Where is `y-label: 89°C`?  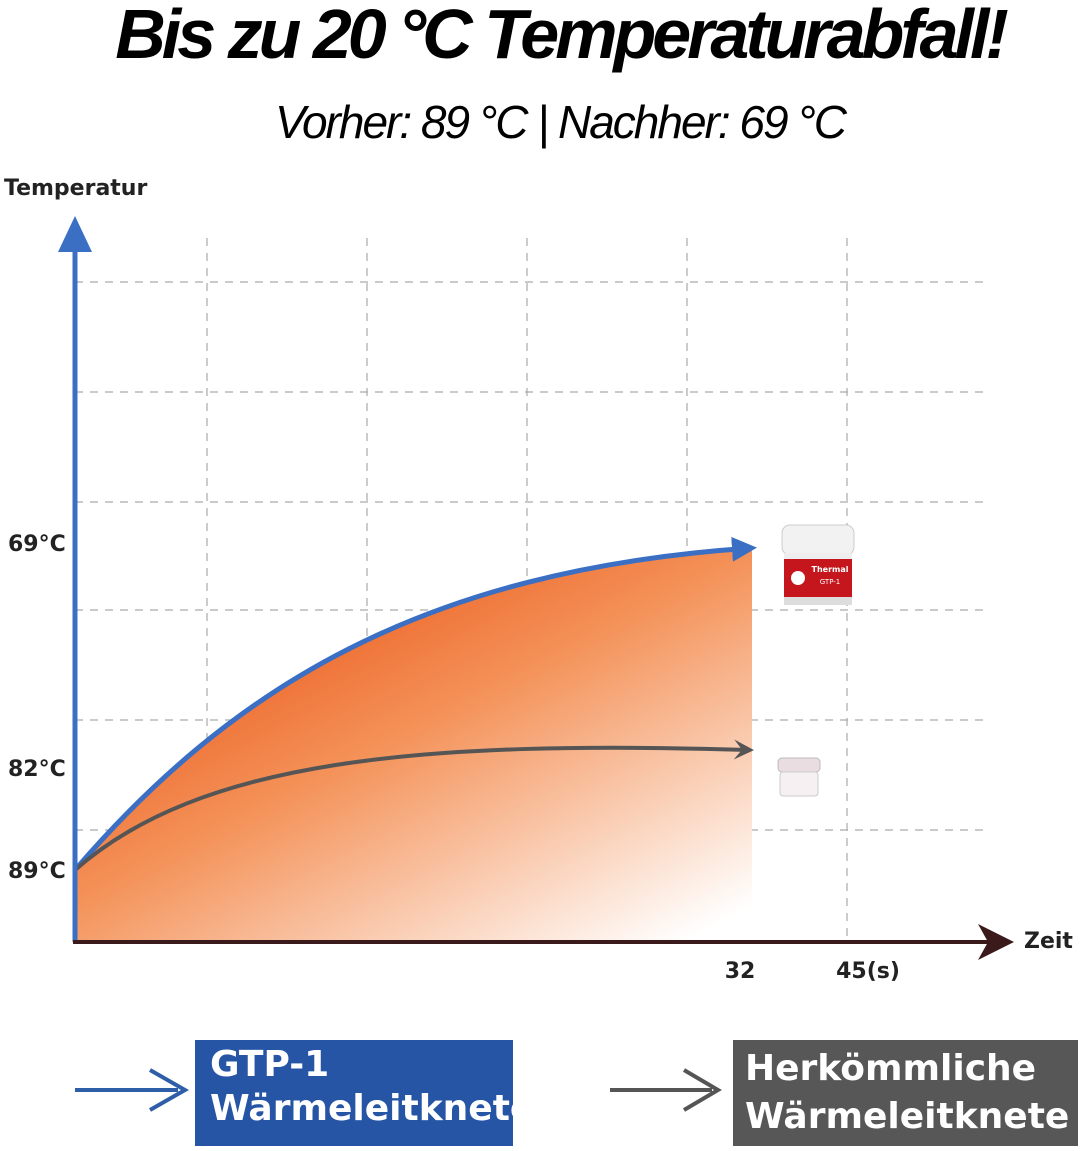 y-label: 89°C is located at coordinates (37, 871).